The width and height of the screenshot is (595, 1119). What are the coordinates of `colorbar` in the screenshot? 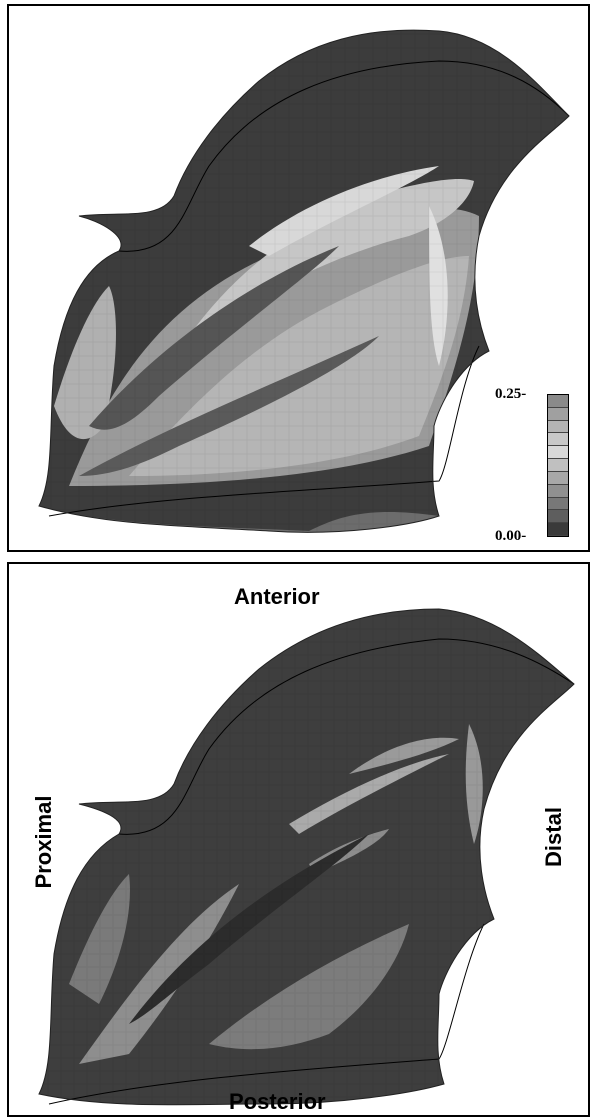 It's located at (558, 465).